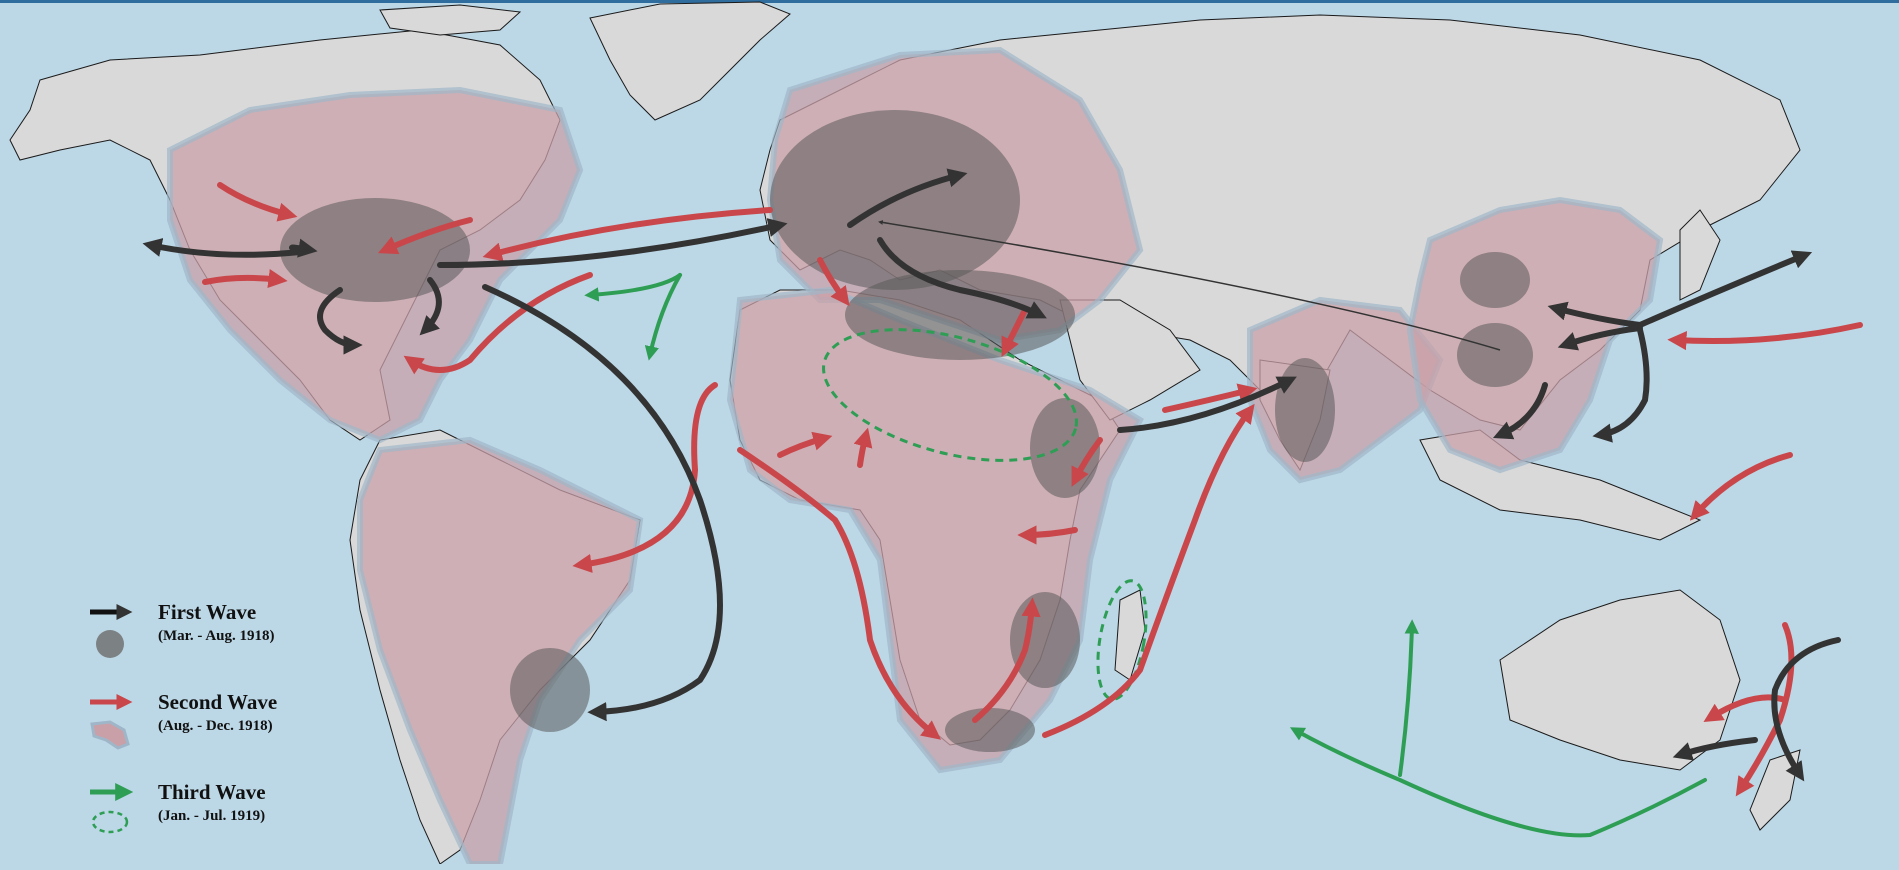  I want to click on black-arrow-china-south, so click(1600, 338).